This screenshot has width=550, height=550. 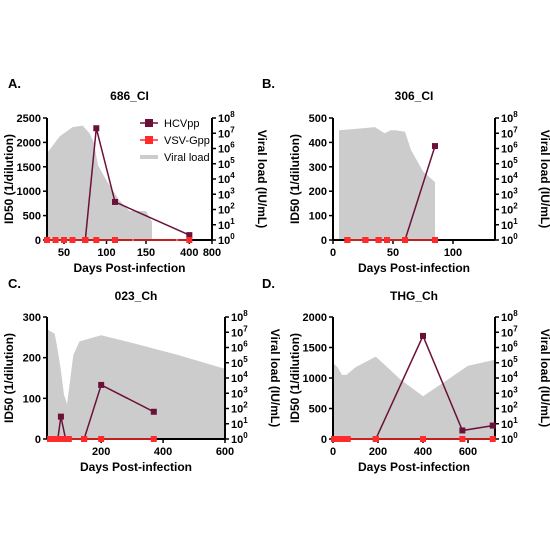 What do you see at coordinates (414, 296) in the screenshot?
I see `panel-title: THG_Ch` at bounding box center [414, 296].